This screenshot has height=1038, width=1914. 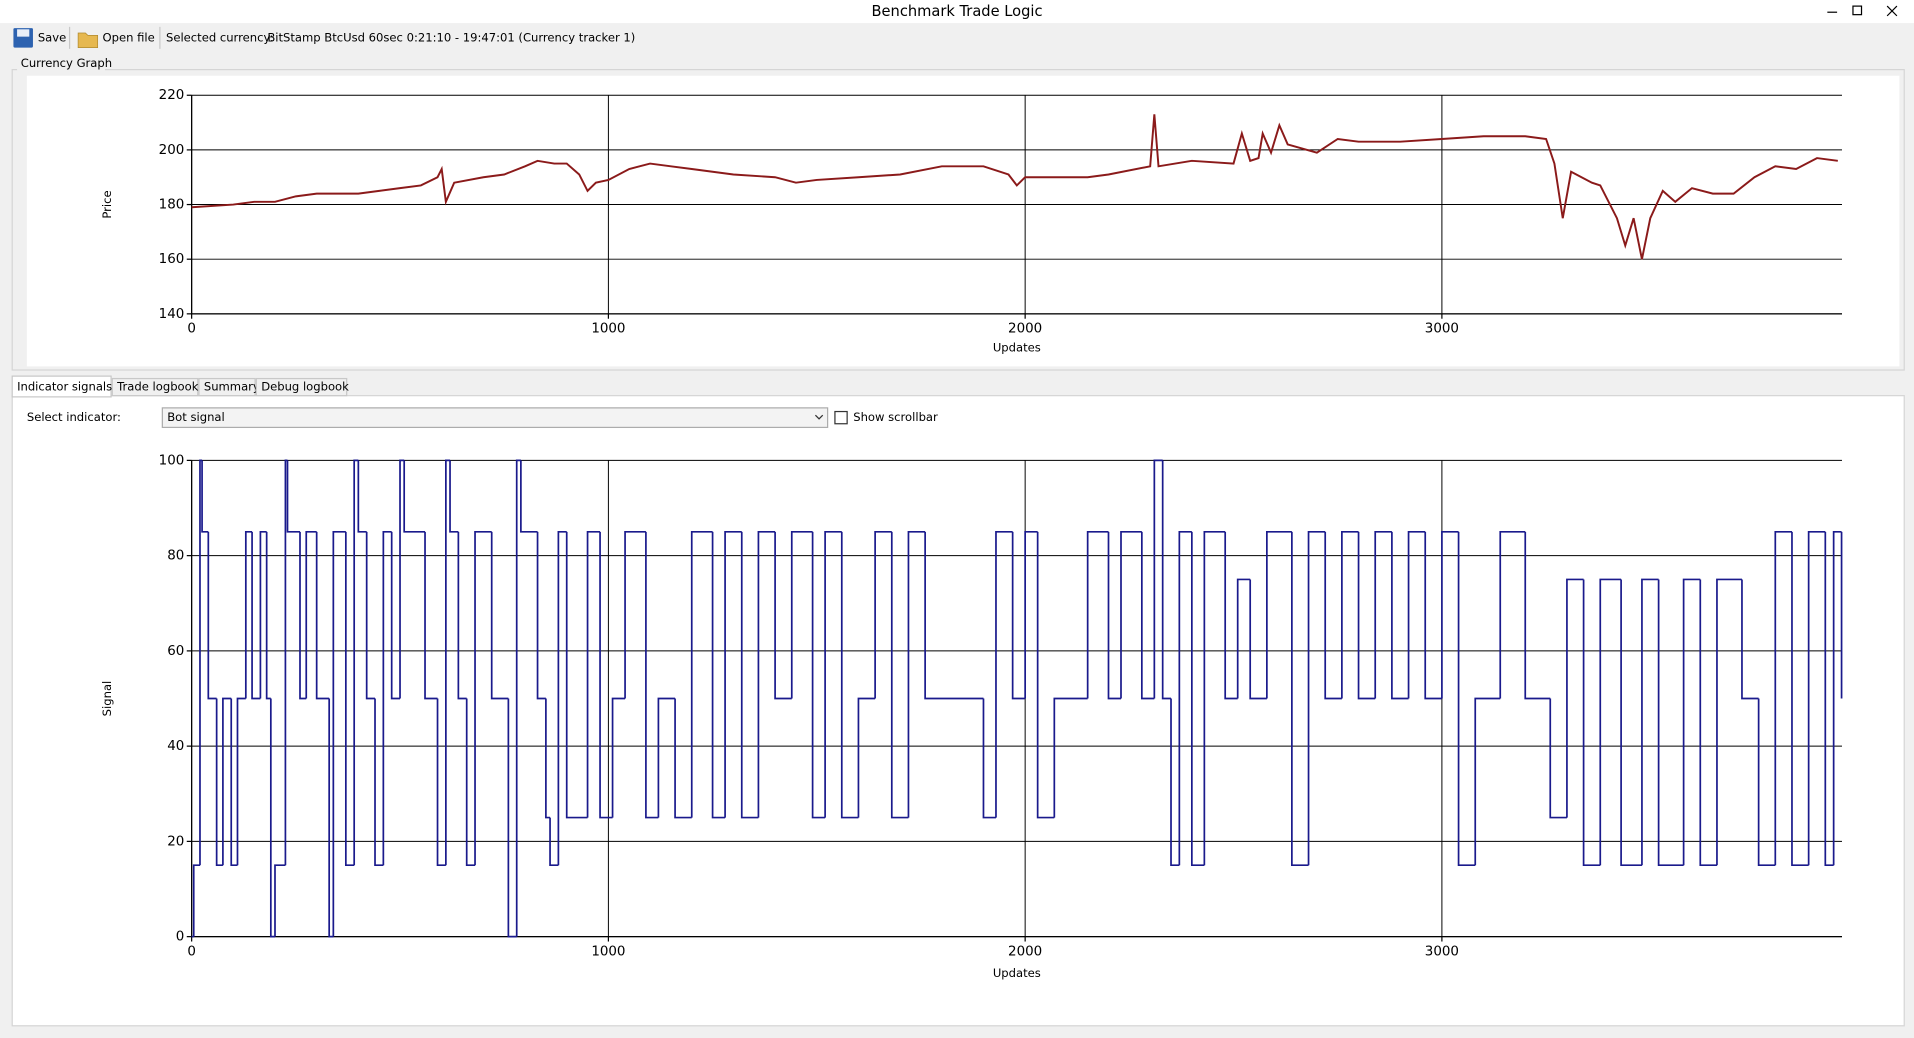 What do you see at coordinates (956, 11) in the screenshot?
I see `window-title: Benchmark Trade Logic` at bounding box center [956, 11].